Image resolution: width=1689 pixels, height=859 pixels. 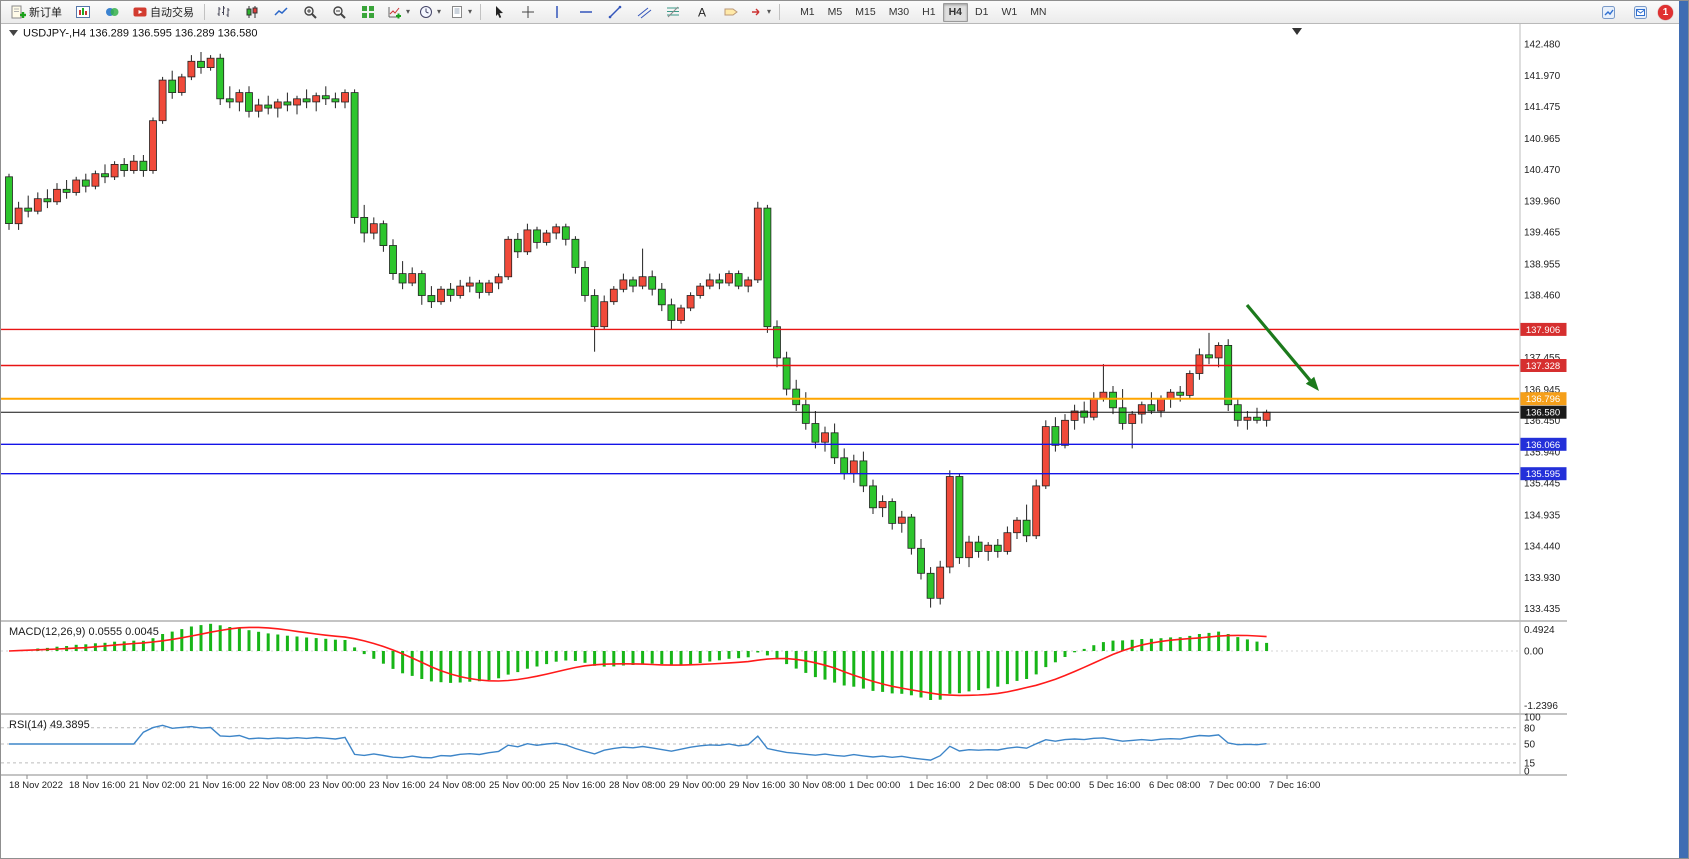 I want to click on chart-shift-icon, so click(x=1297, y=31).